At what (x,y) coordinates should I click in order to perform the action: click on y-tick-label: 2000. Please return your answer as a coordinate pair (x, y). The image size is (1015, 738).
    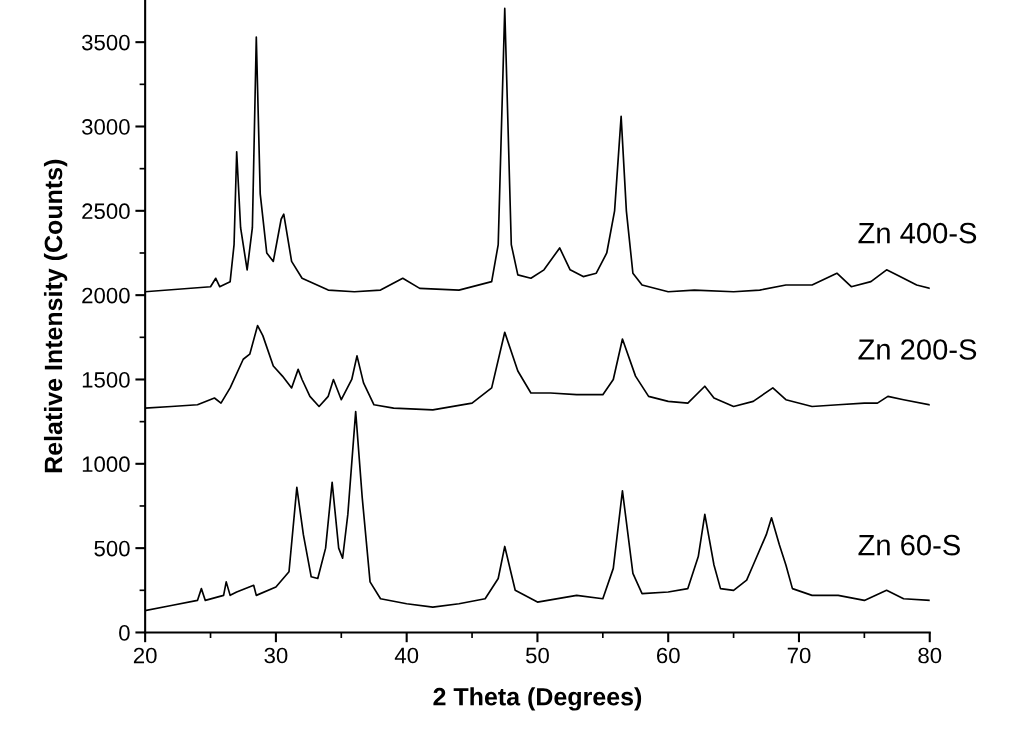
    Looking at the image, I should click on (106, 295).